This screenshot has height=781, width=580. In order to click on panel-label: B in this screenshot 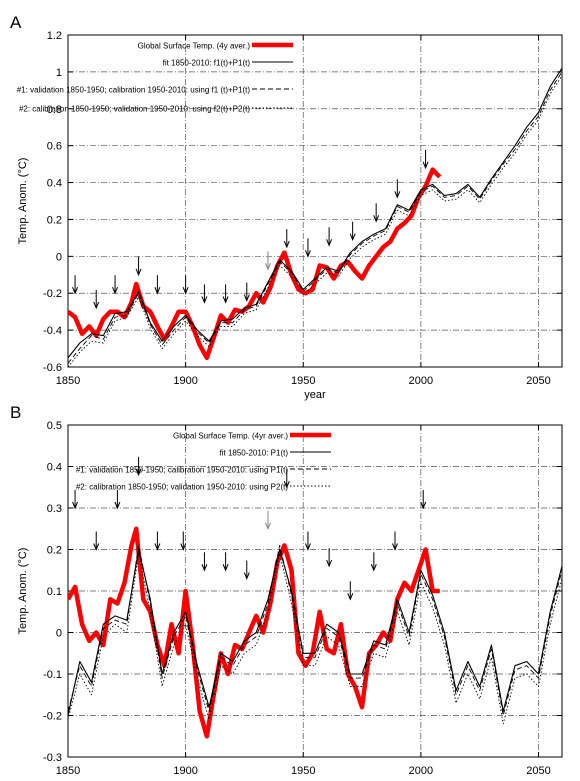, I will do `click(15, 412)`.